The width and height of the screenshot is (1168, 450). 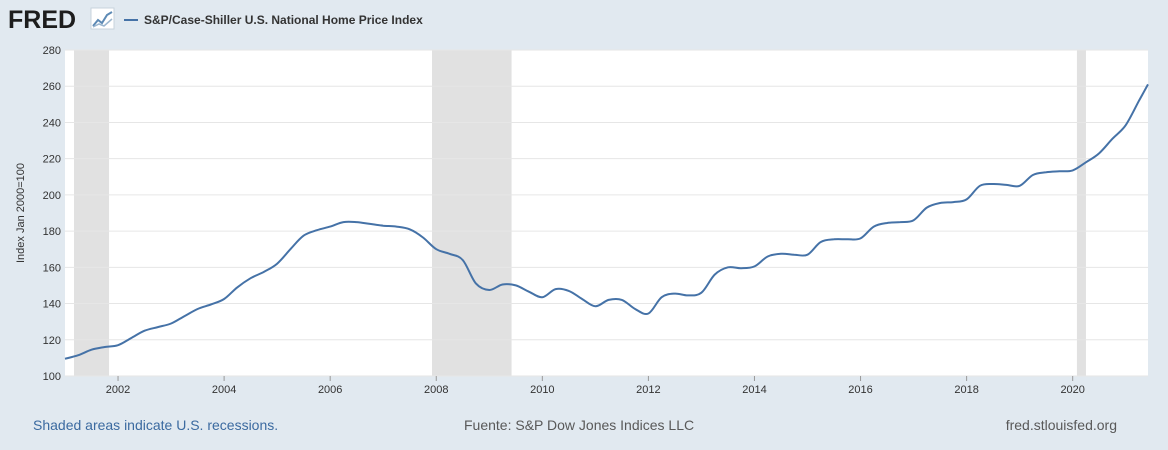 What do you see at coordinates (860, 390) in the screenshot?
I see `x-tick-label: 2016` at bounding box center [860, 390].